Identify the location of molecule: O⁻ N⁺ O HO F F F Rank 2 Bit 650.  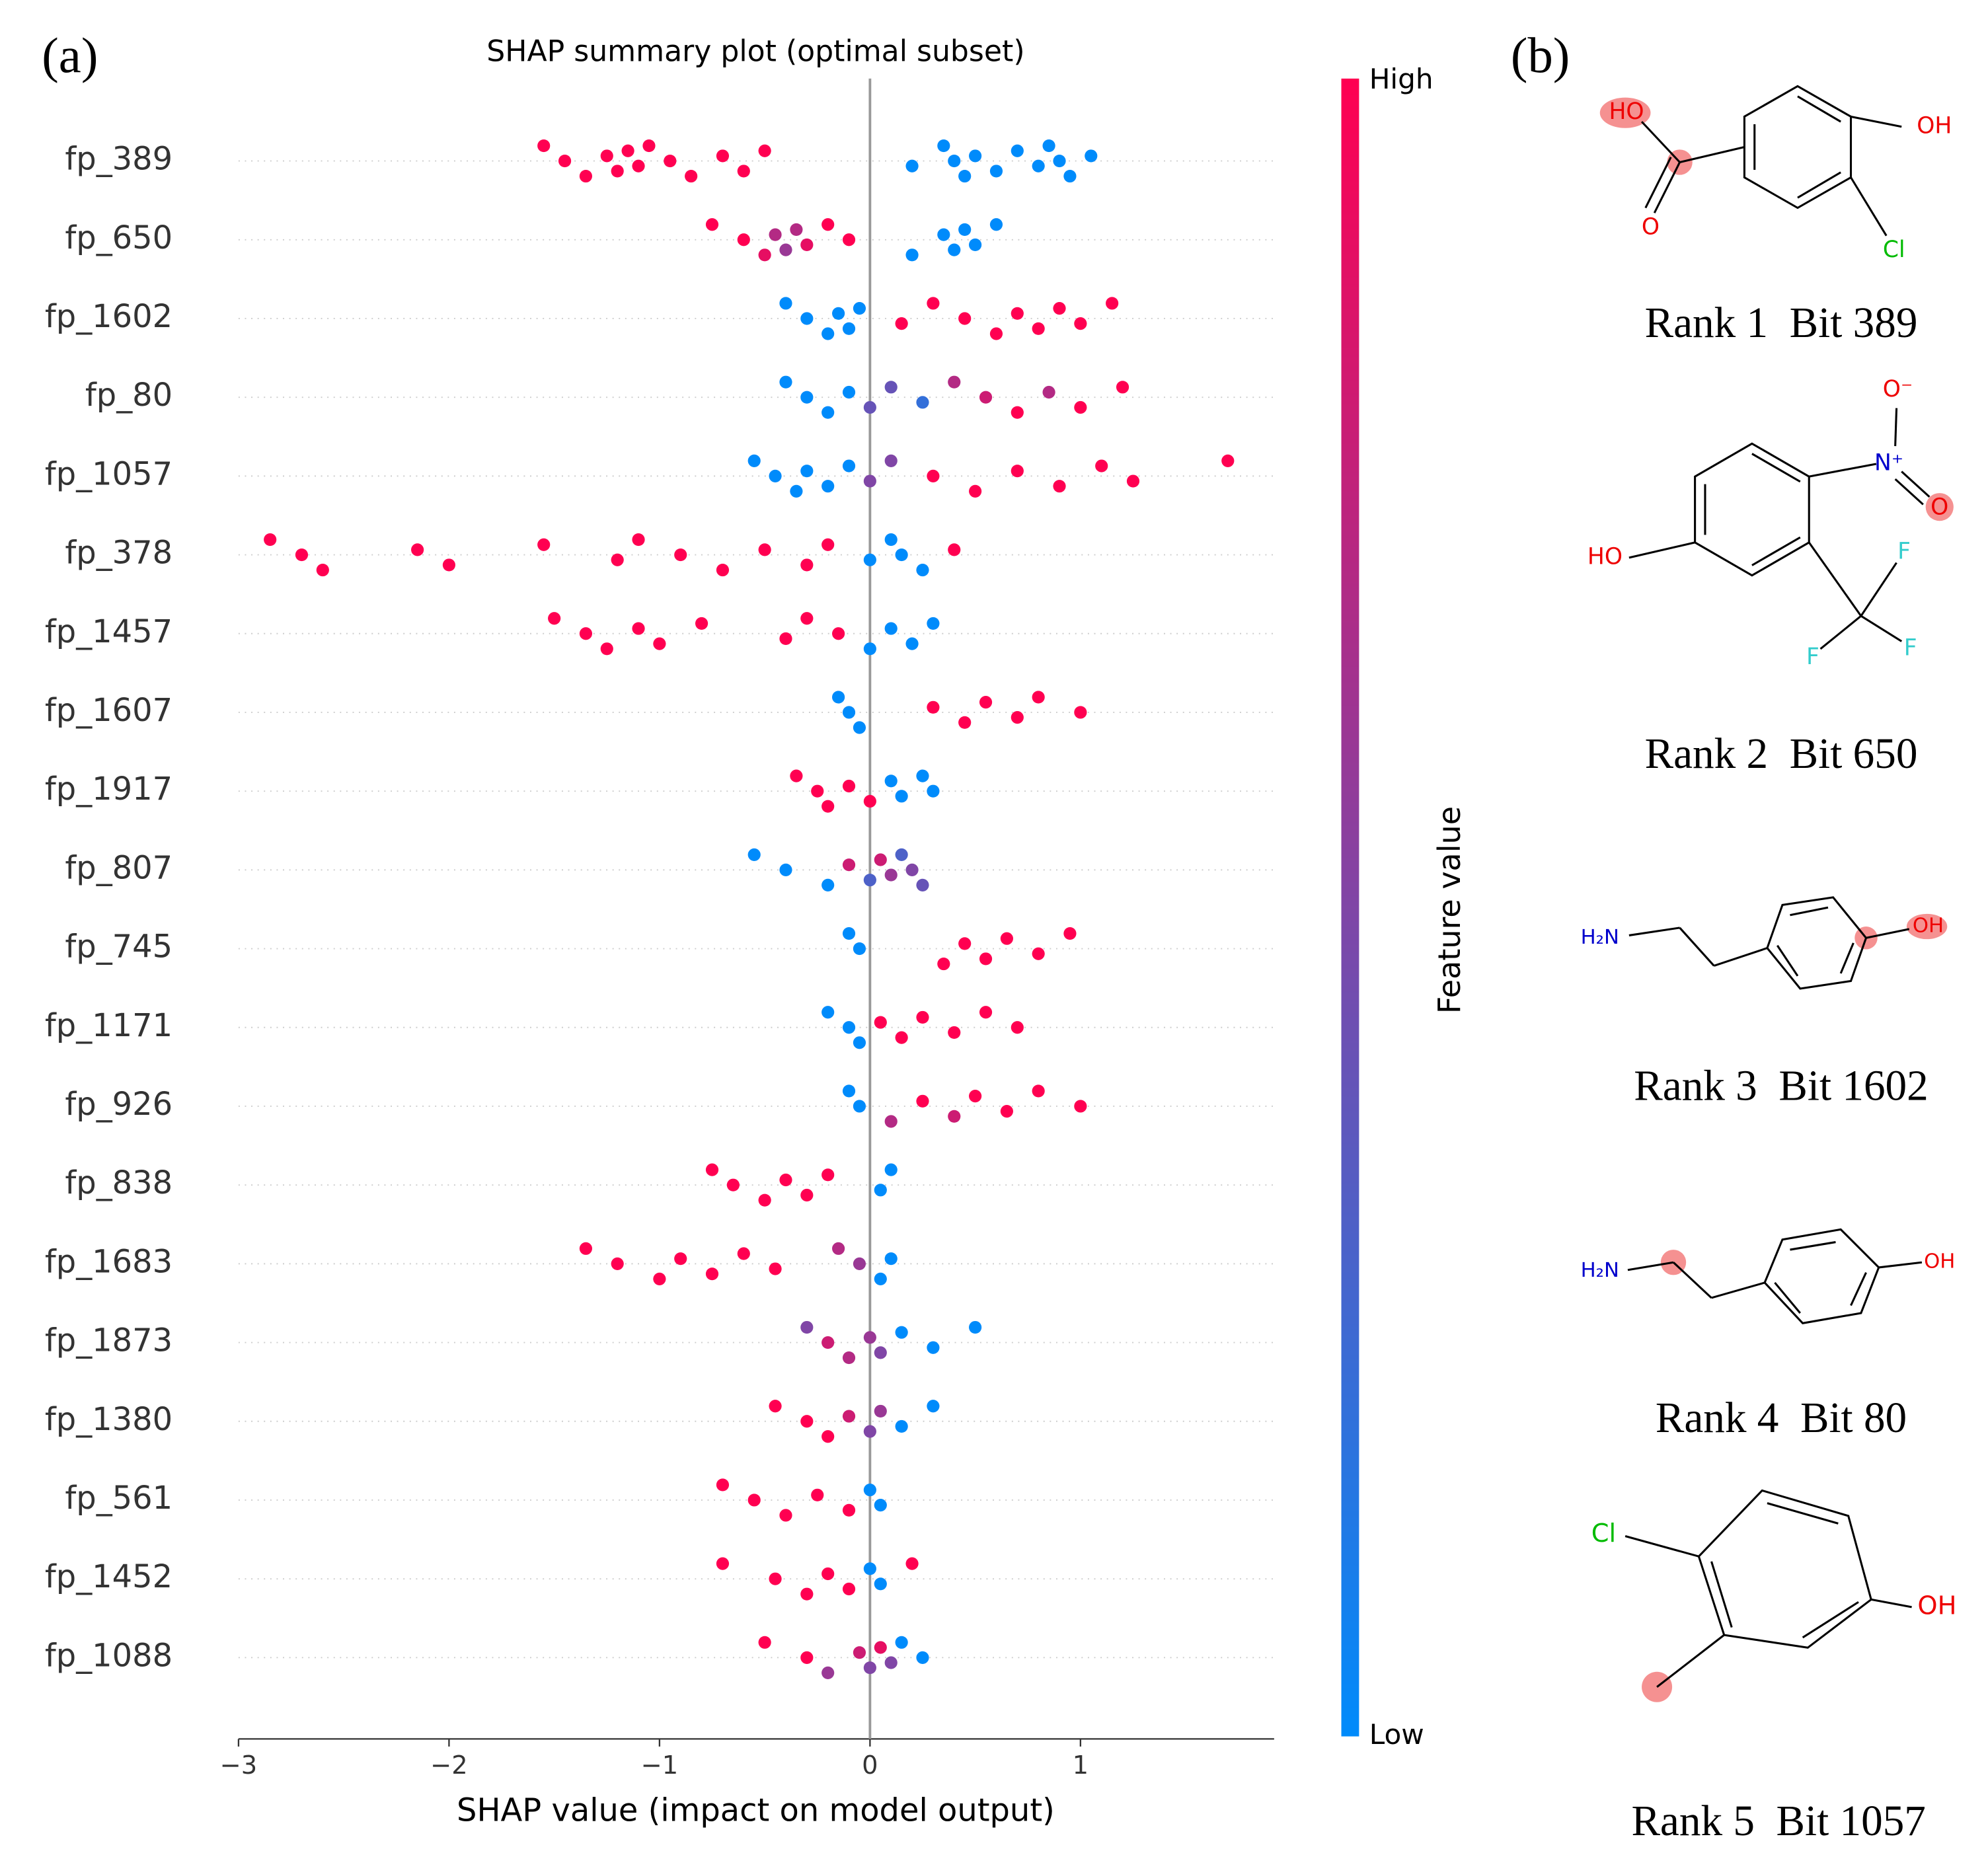
(1770, 577).